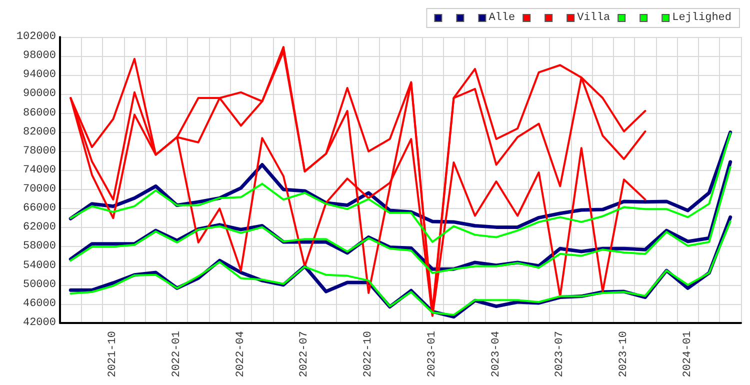  What do you see at coordinates (368, 354) in the screenshot?
I see `x-tick-label: 2022-10` at bounding box center [368, 354].